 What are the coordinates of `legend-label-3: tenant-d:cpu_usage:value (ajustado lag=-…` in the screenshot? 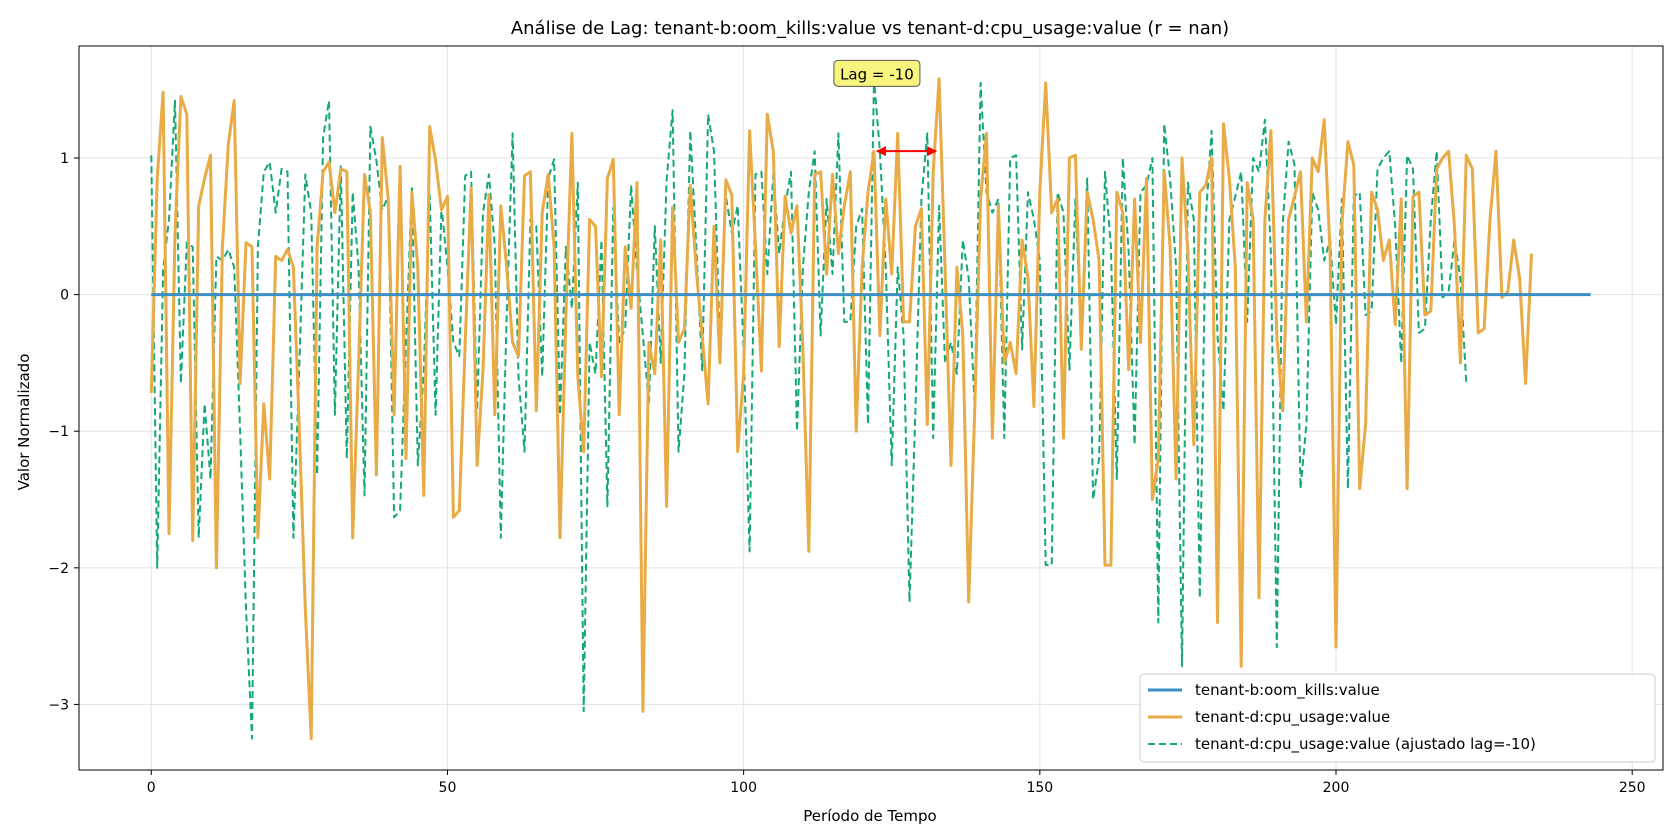 It's located at (1365, 744).